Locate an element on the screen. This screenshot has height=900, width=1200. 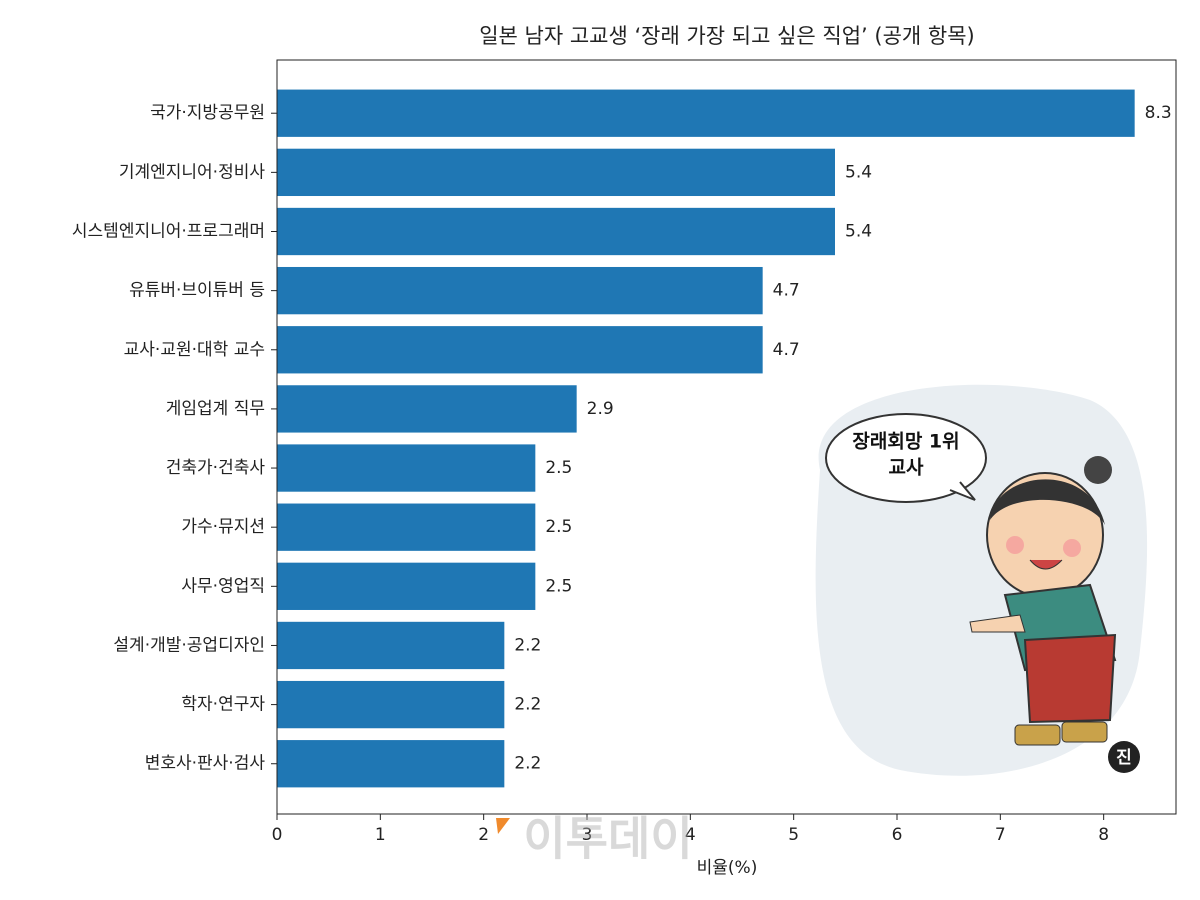
y-tick-label: 건축가·건축사 is located at coordinates (216, 468).